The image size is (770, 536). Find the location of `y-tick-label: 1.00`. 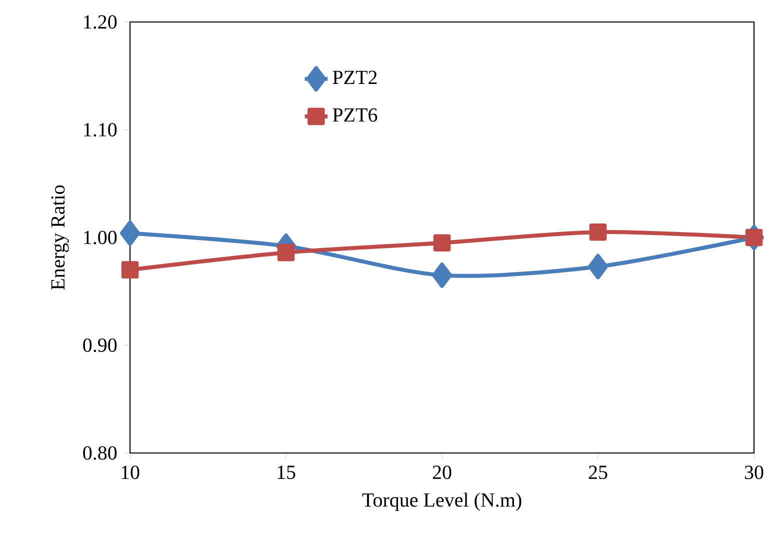

y-tick-label: 1.00 is located at coordinates (100, 237).